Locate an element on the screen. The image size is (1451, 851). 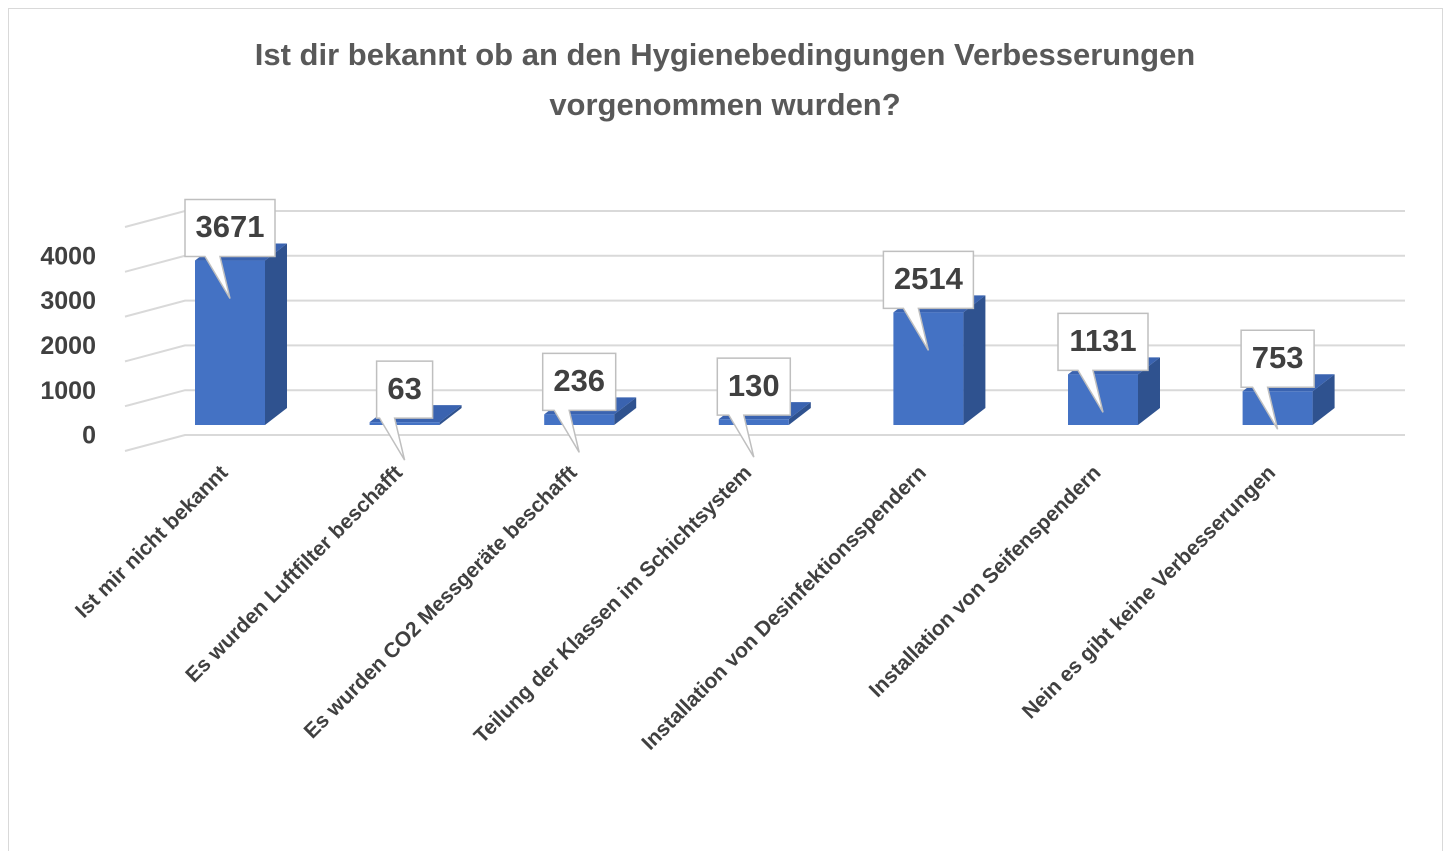
data-label: 236 is located at coordinates (579, 402).